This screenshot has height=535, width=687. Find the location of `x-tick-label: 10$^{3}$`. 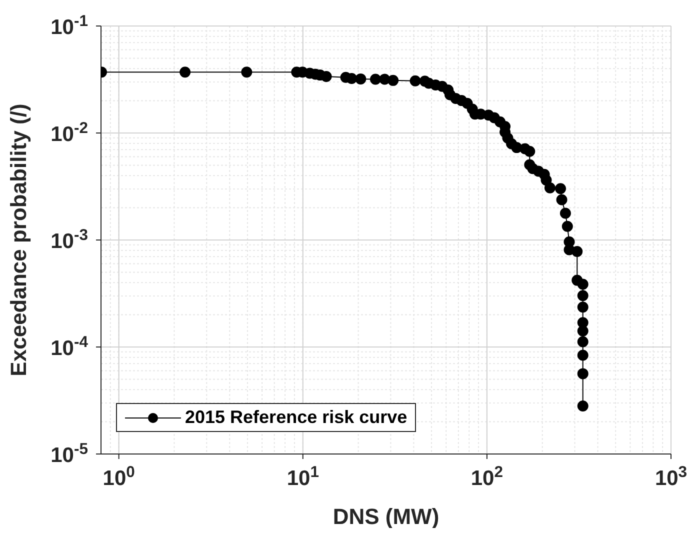

x-tick-label: 10$^{3}$ is located at coordinates (670, 477).